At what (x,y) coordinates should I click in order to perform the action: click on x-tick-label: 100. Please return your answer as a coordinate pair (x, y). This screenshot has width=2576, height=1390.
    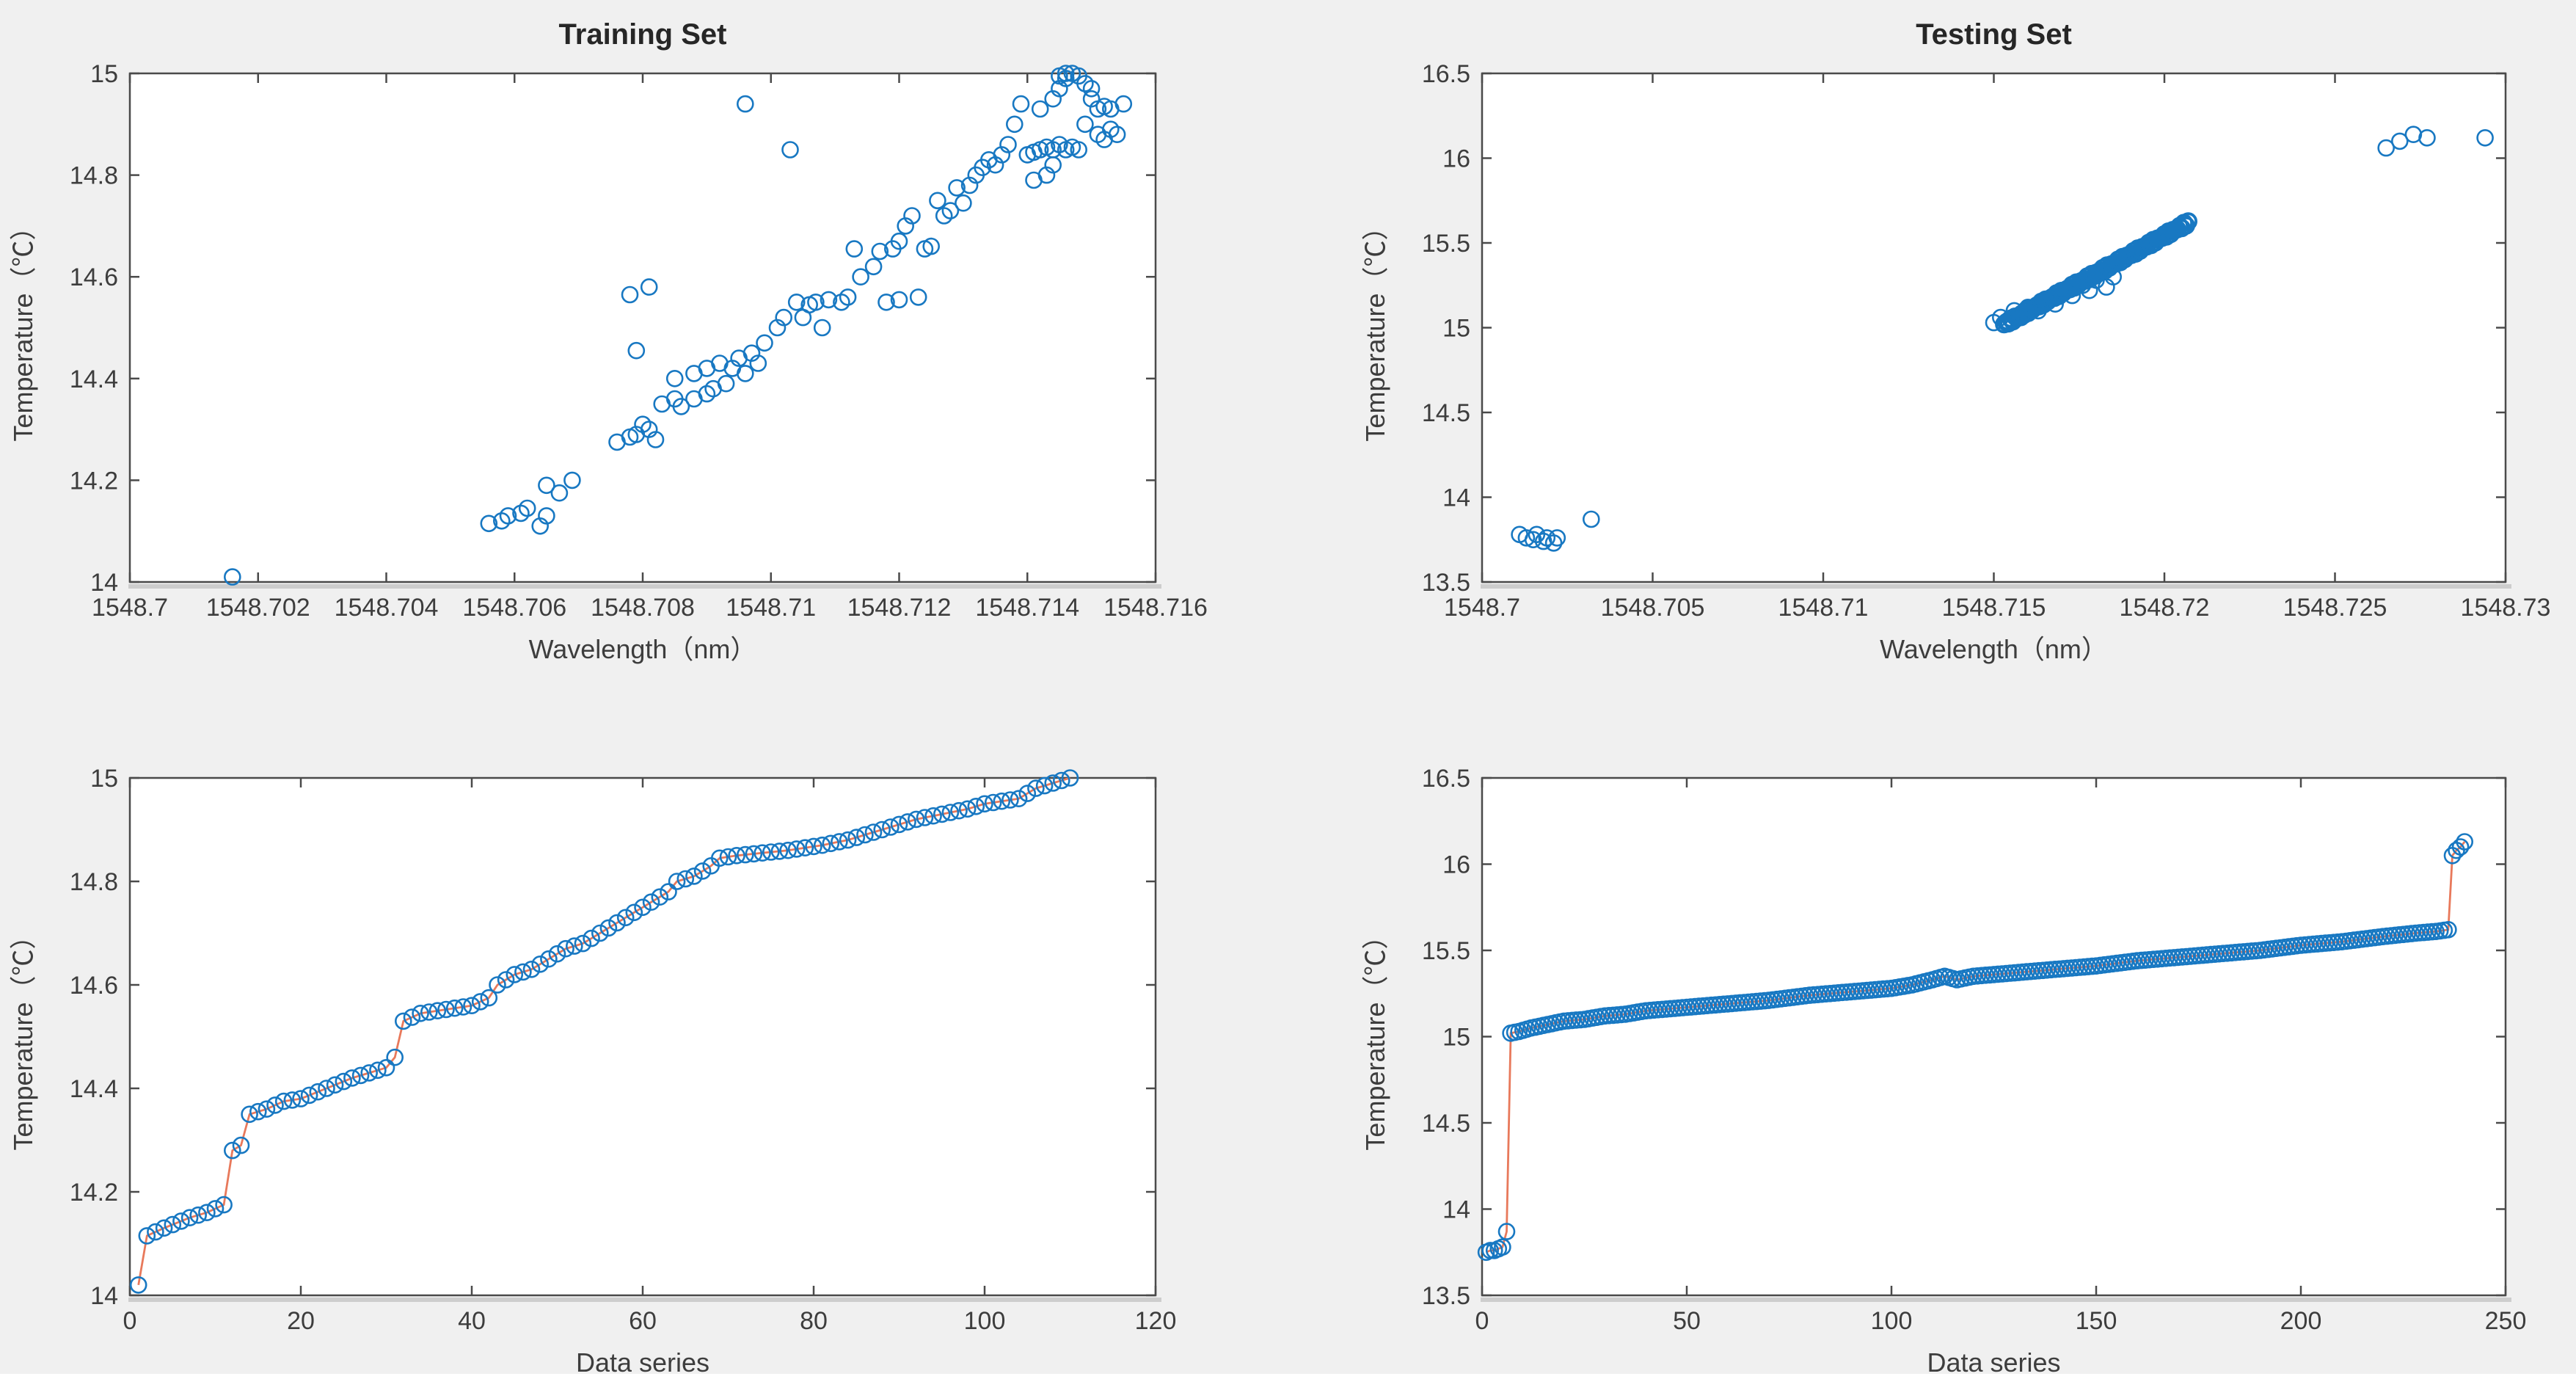
    Looking at the image, I should click on (1892, 1321).